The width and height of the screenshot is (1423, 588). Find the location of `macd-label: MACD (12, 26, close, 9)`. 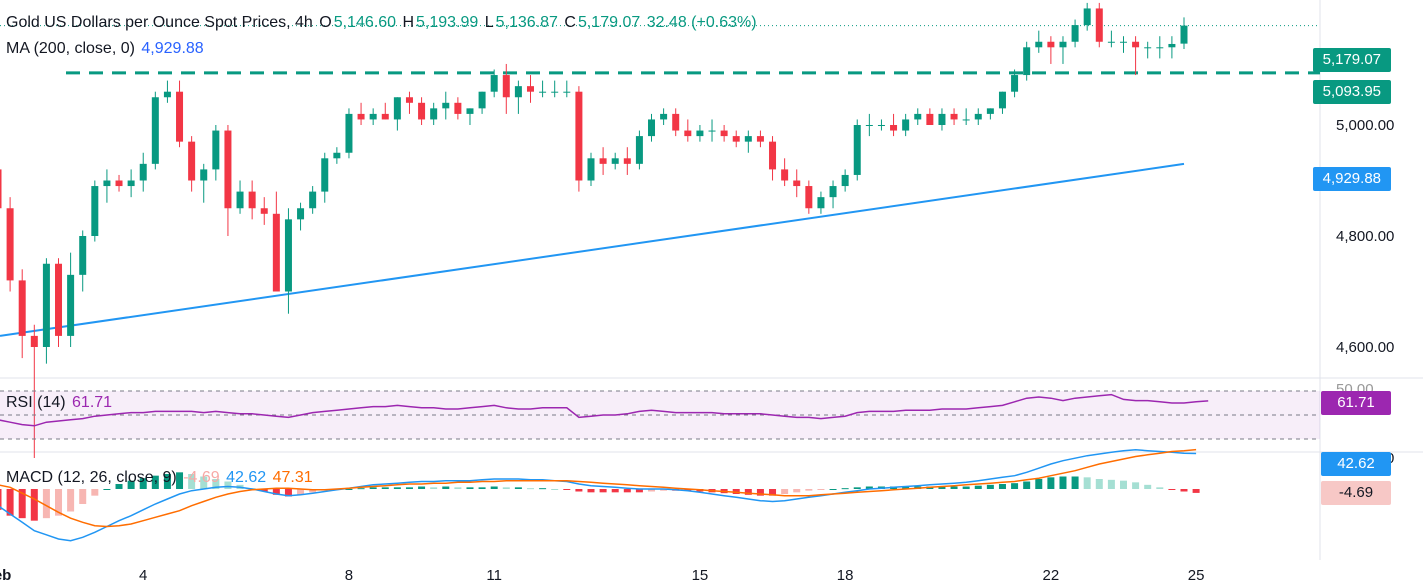

macd-label: MACD (12, 26, close, 9) is located at coordinates (91, 477).